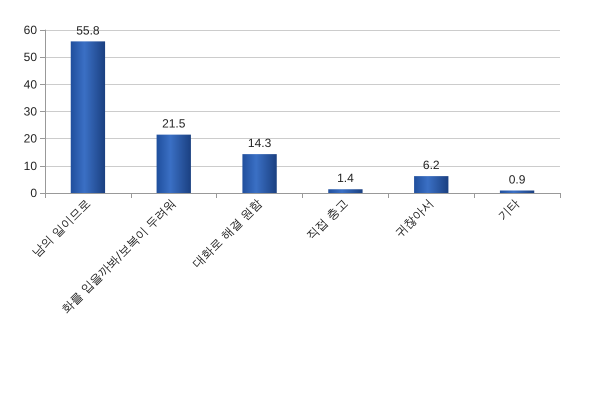 The height and width of the screenshot is (398, 600). What do you see at coordinates (31, 57) in the screenshot?
I see `y-tick-label: 50` at bounding box center [31, 57].